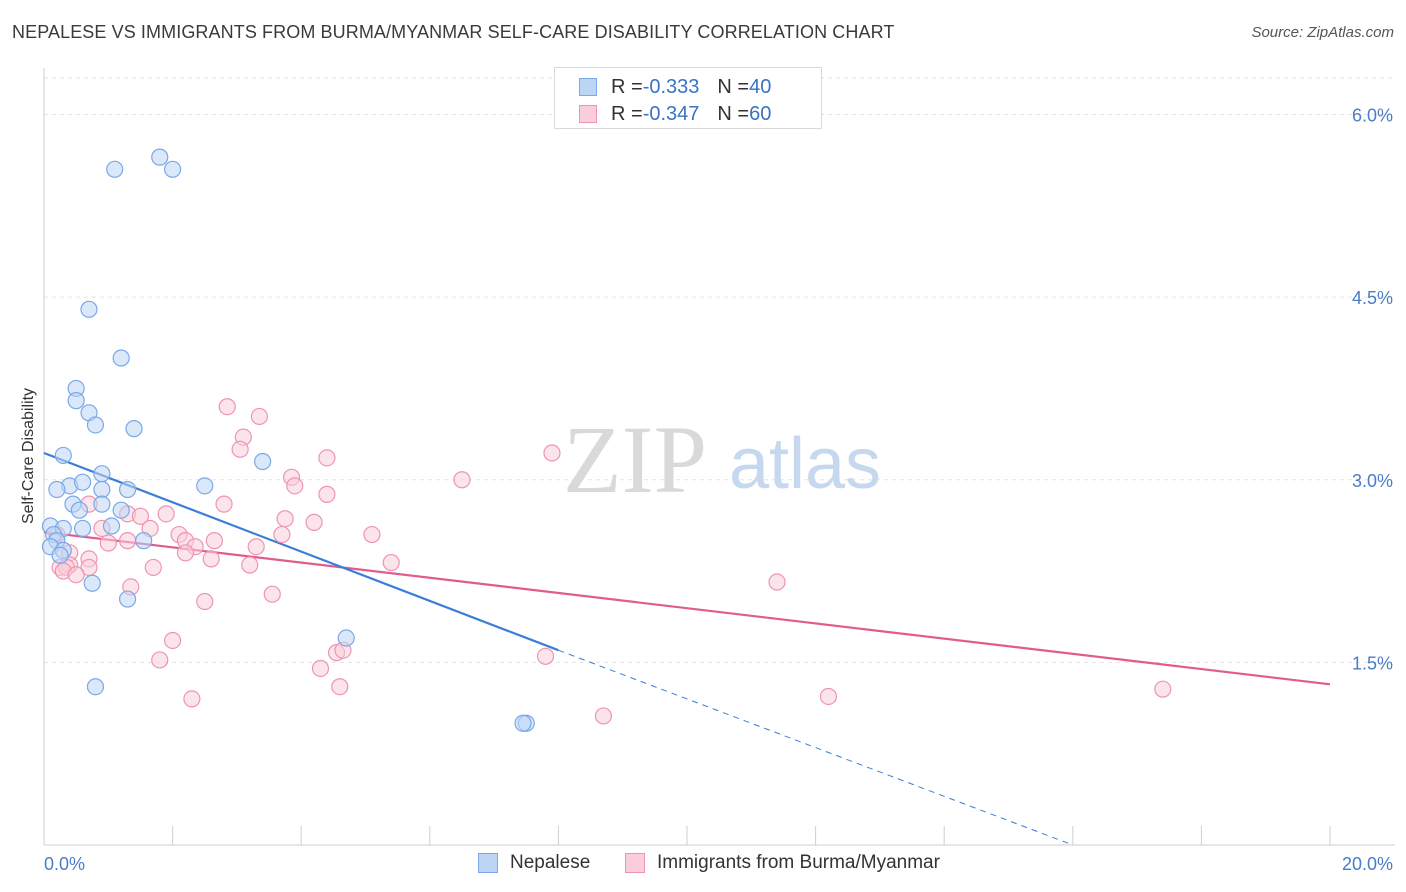  Describe the element at coordinates (635, 459) in the screenshot. I see `watermark-zip: ZIP` at that location.